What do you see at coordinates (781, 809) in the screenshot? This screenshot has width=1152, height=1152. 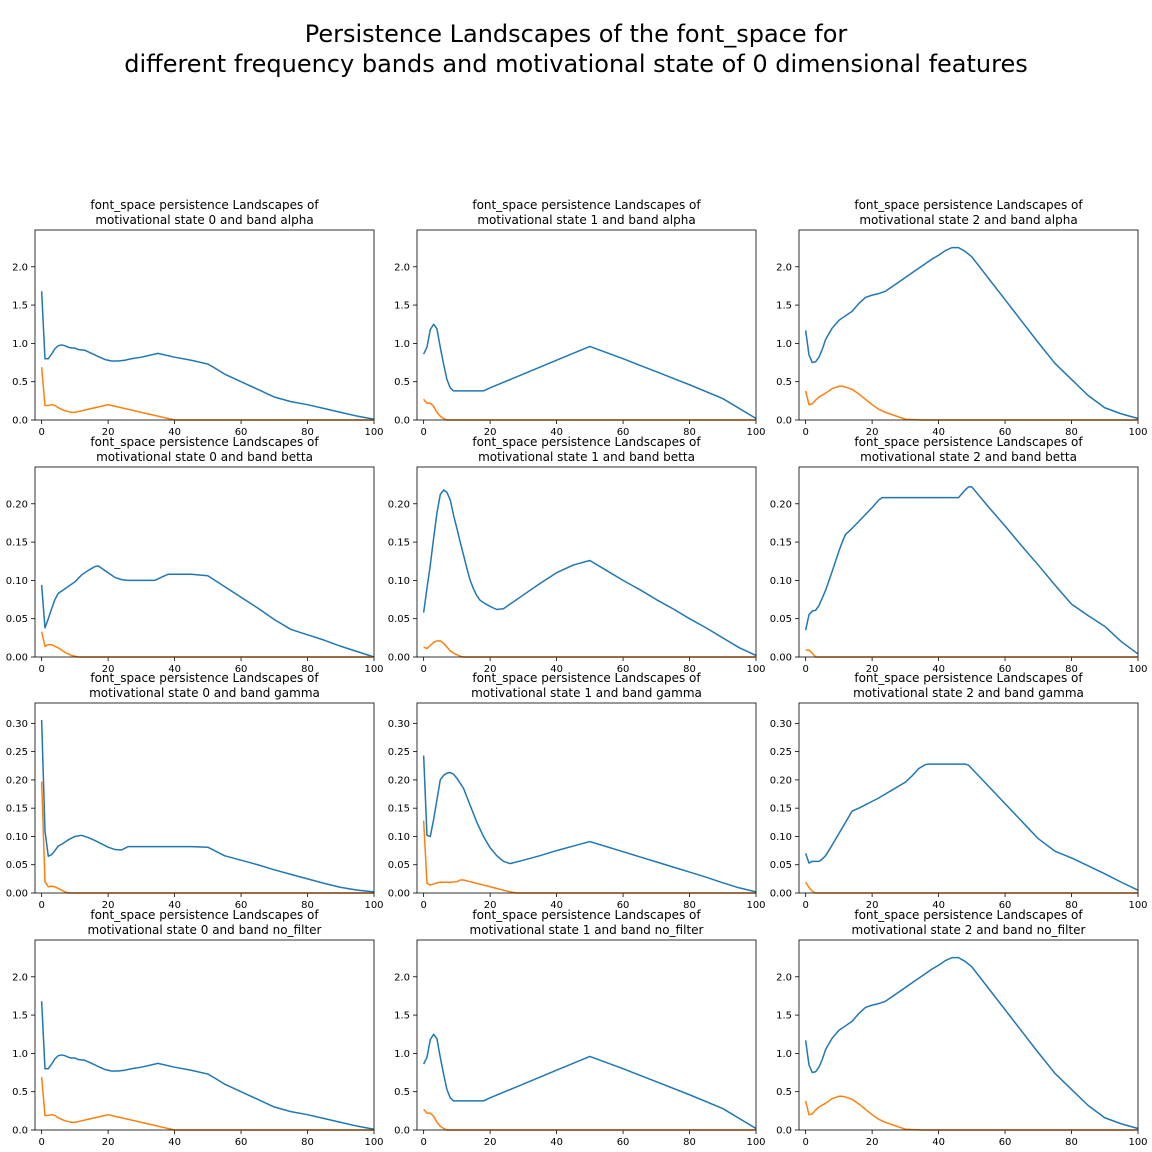 I see `y-tick-label: 0.15` at bounding box center [781, 809].